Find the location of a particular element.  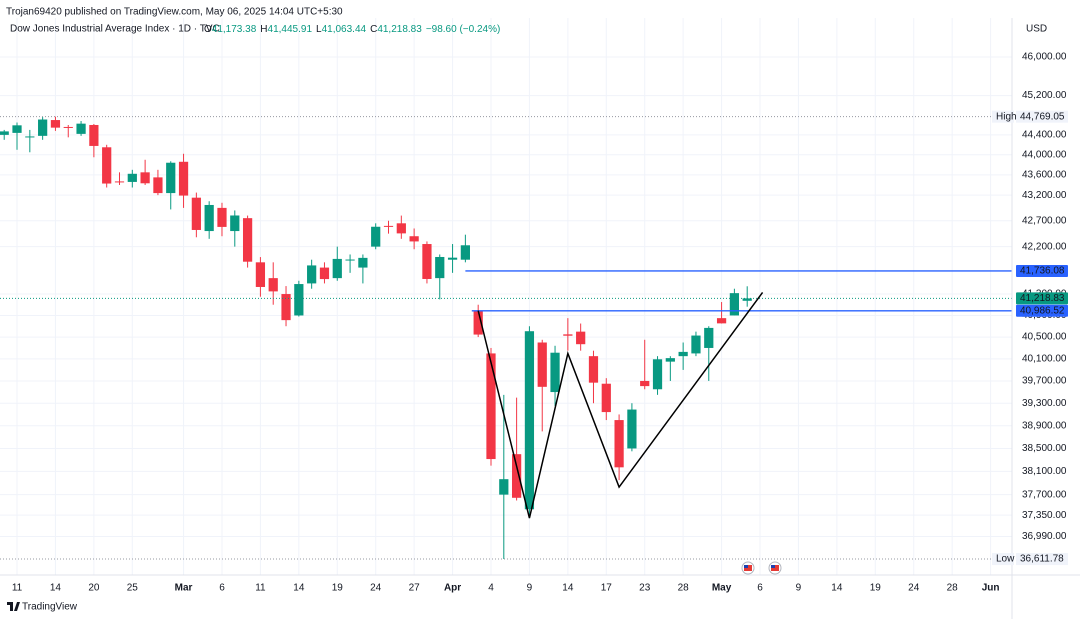

legend-change: −98.60 (−0.24%) is located at coordinates (463, 29).